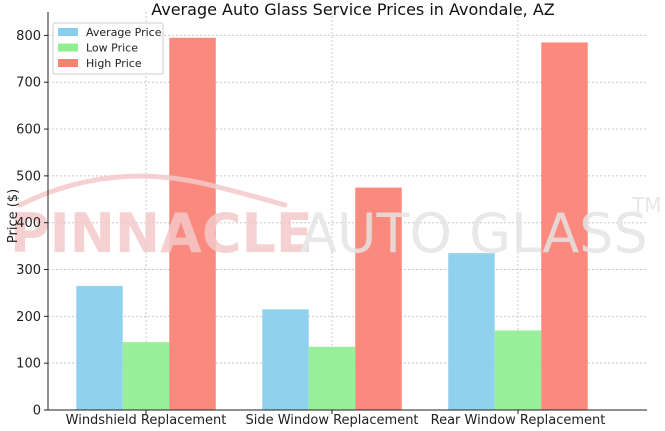  What do you see at coordinates (28, 270) in the screenshot?
I see `y-tick-label: 300` at bounding box center [28, 270].